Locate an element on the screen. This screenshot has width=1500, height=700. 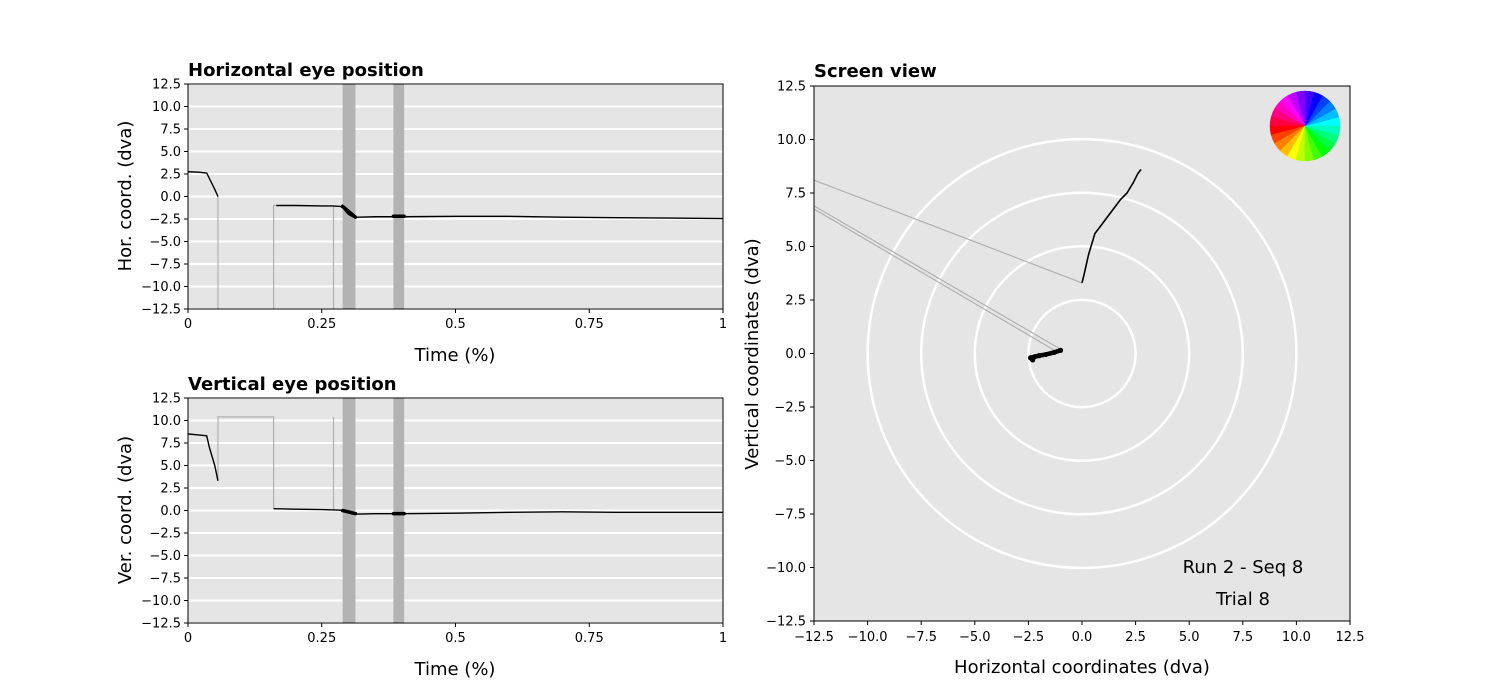
v-y-tick-label: 12.5 is located at coordinates (166, 399).